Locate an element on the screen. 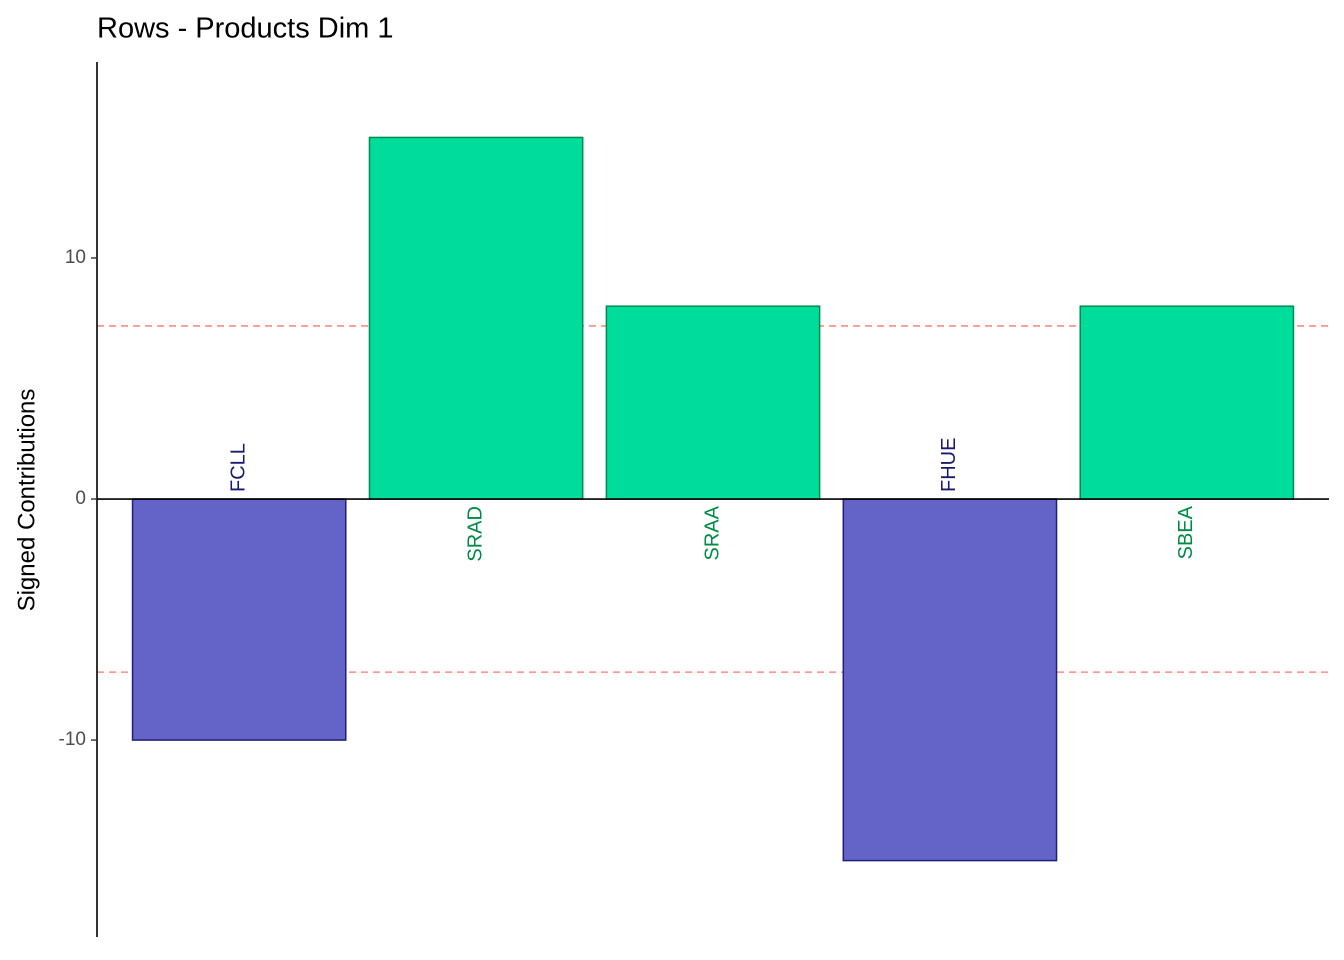 This screenshot has width=1344, height=960. y-axis-label: Signed Contributions is located at coordinates (26, 500).